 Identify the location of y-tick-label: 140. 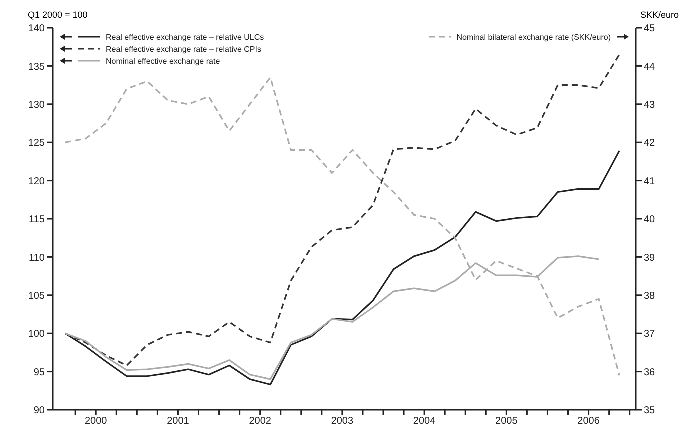
(37, 29).